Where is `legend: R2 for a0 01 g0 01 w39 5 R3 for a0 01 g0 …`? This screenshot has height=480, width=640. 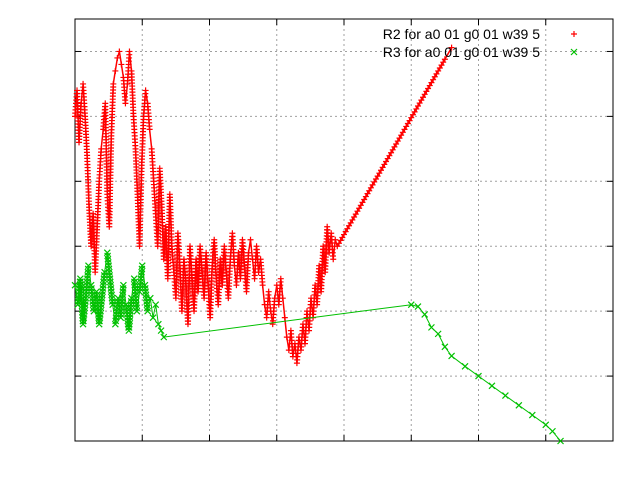
legend: R2 for a0 01 g0 01 w39 5 R3 for a0 01 g0 … is located at coordinates (480, 43).